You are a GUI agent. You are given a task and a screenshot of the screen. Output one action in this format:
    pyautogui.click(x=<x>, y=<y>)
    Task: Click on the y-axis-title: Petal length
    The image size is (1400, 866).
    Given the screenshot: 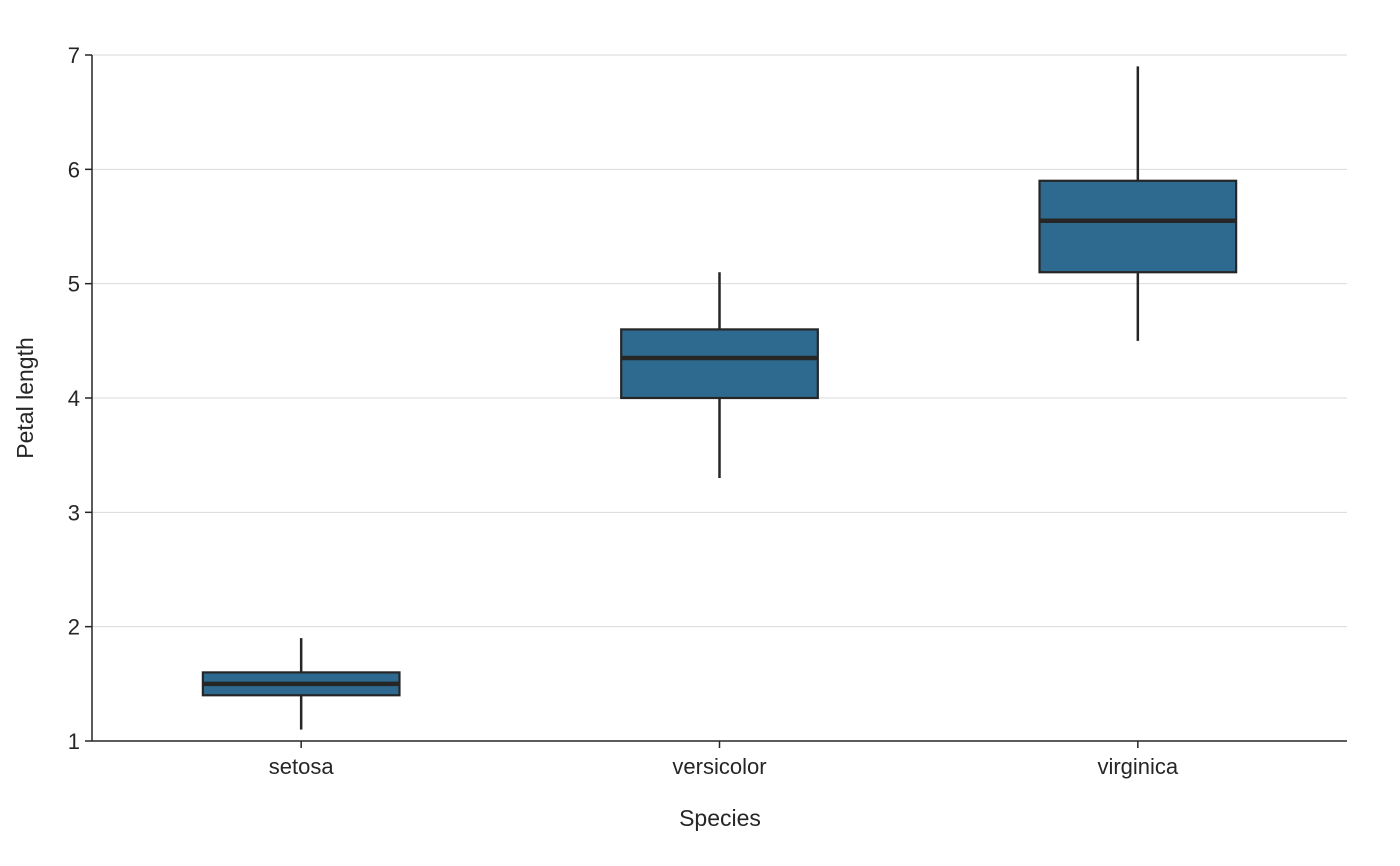 What is the action you would take?
    pyautogui.click(x=25, y=397)
    